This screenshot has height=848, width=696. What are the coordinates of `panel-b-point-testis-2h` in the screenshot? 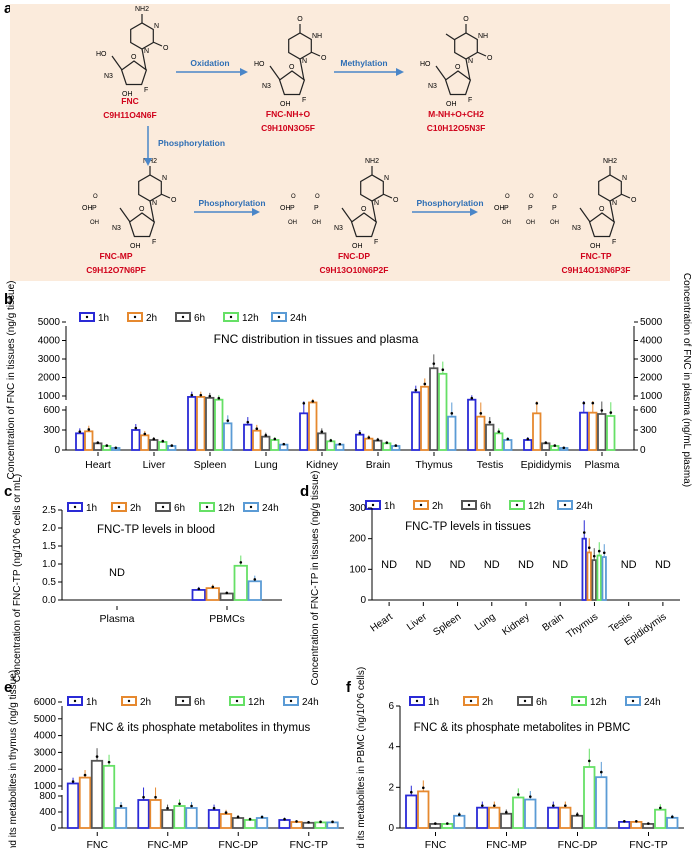 It's located at (481, 413).